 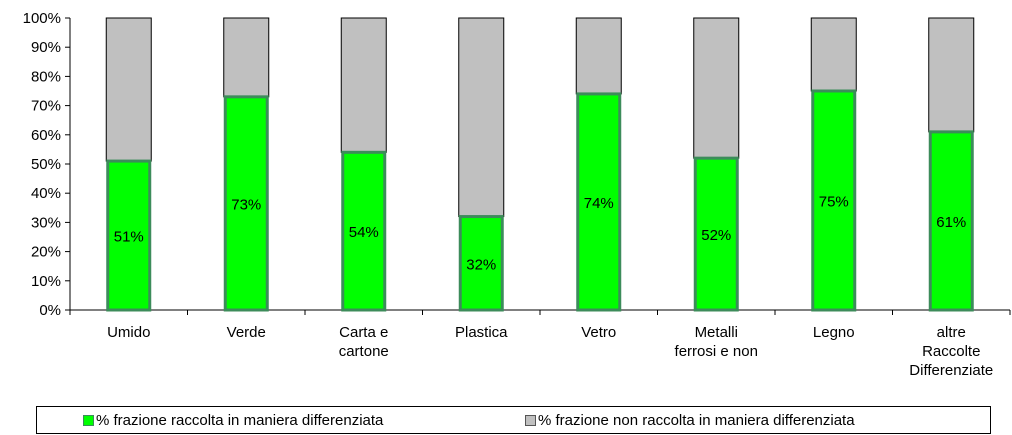 I want to click on y-tick-label: 60%, so click(x=46, y=135).